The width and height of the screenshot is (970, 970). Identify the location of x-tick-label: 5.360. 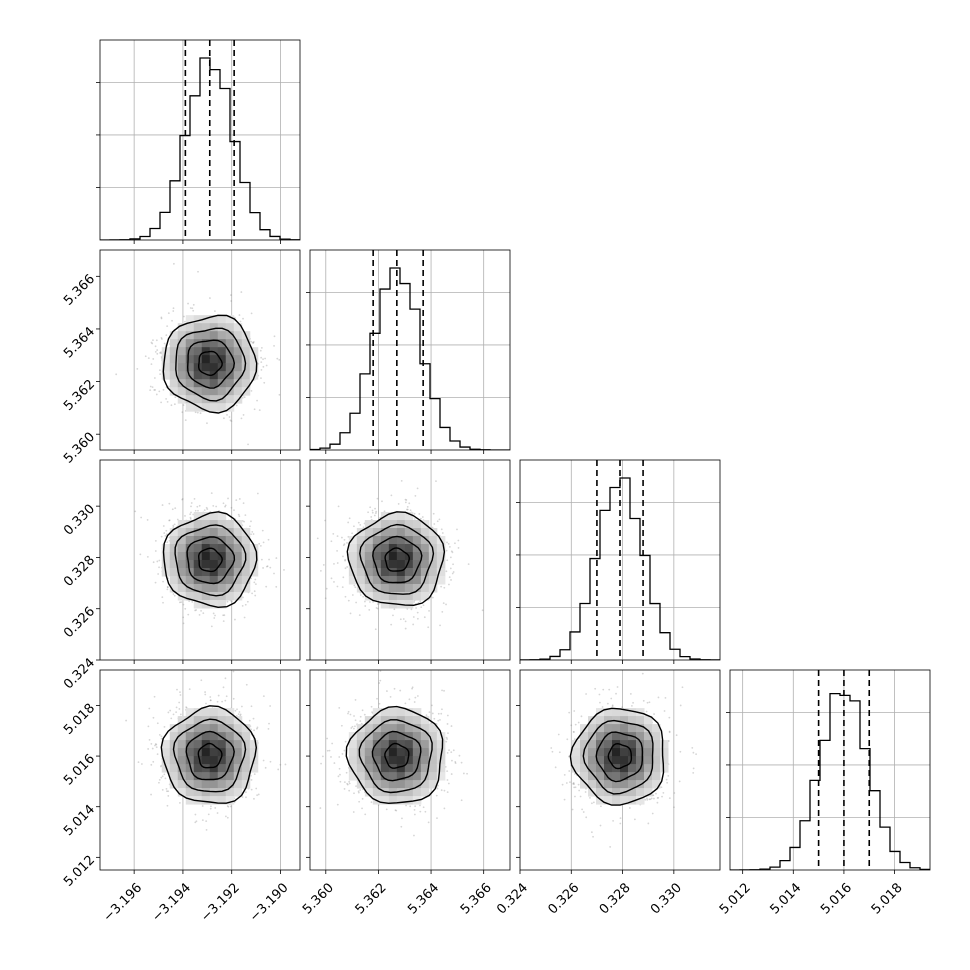
(318, 898).